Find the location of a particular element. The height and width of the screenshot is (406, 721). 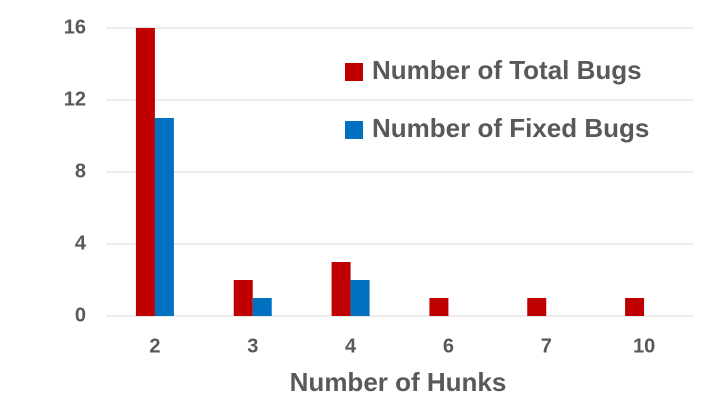

x-tick-label: 10 is located at coordinates (644, 346).